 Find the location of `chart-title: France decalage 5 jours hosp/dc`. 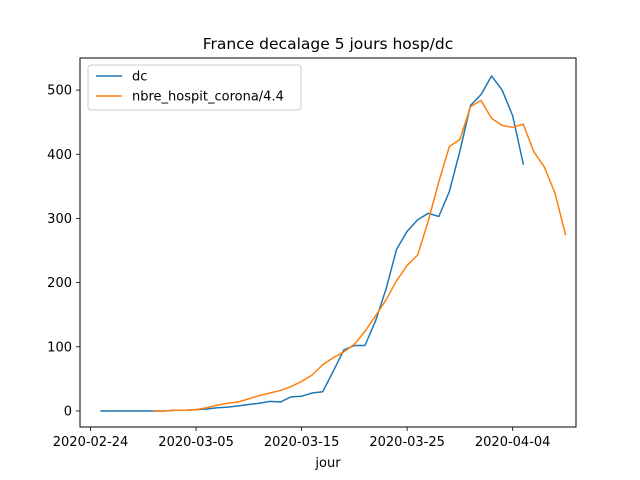

chart-title: France decalage 5 jours hosp/dc is located at coordinates (328, 44).